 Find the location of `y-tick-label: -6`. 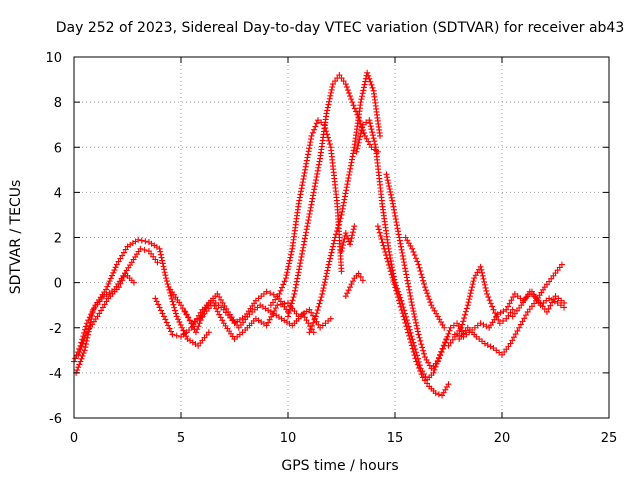

y-tick-label: -6 is located at coordinates (55, 419).